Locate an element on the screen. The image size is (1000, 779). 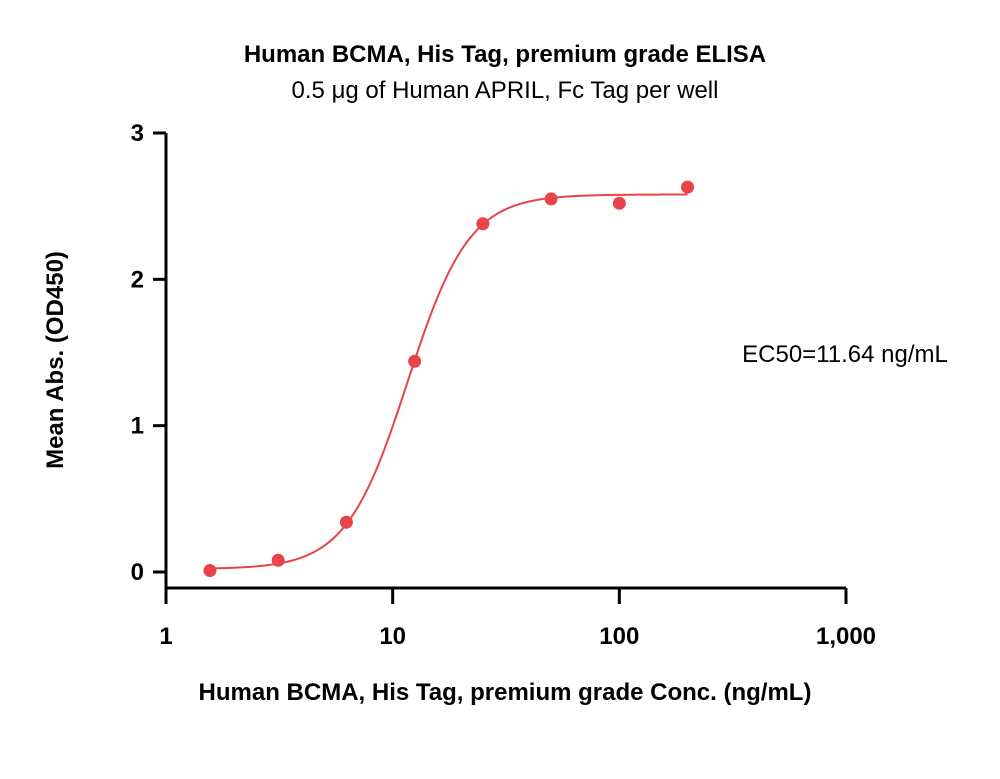
y-tick-label: 2 is located at coordinates (137, 279).